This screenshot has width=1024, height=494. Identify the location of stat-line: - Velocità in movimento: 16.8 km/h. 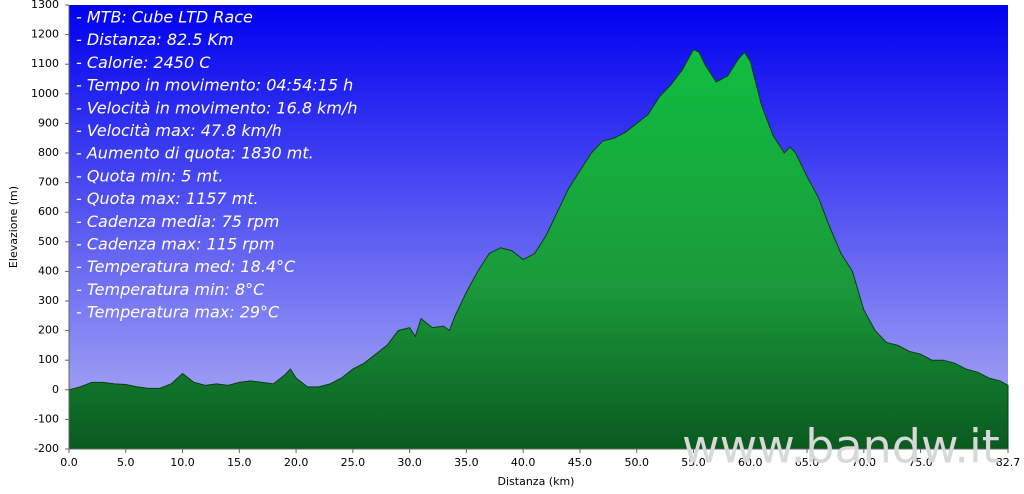
(217, 107).